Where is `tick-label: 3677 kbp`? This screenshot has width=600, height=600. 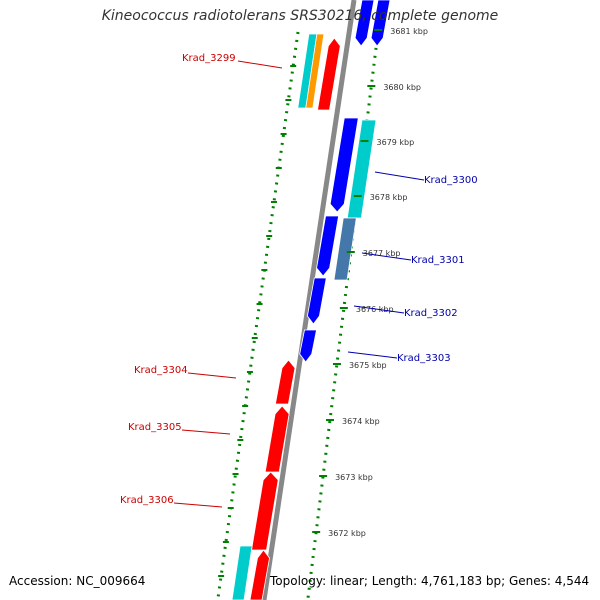 tick-label: 3677 kbp is located at coordinates (382, 253).